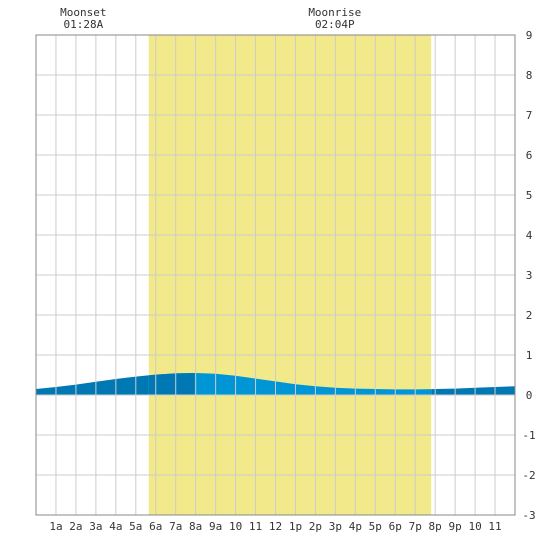 The height and width of the screenshot is (550, 550). I want to click on y-tick-labels: -3 -2 -1 0 1 2 3 4 5 6 7 8 9, so click(528, 275).